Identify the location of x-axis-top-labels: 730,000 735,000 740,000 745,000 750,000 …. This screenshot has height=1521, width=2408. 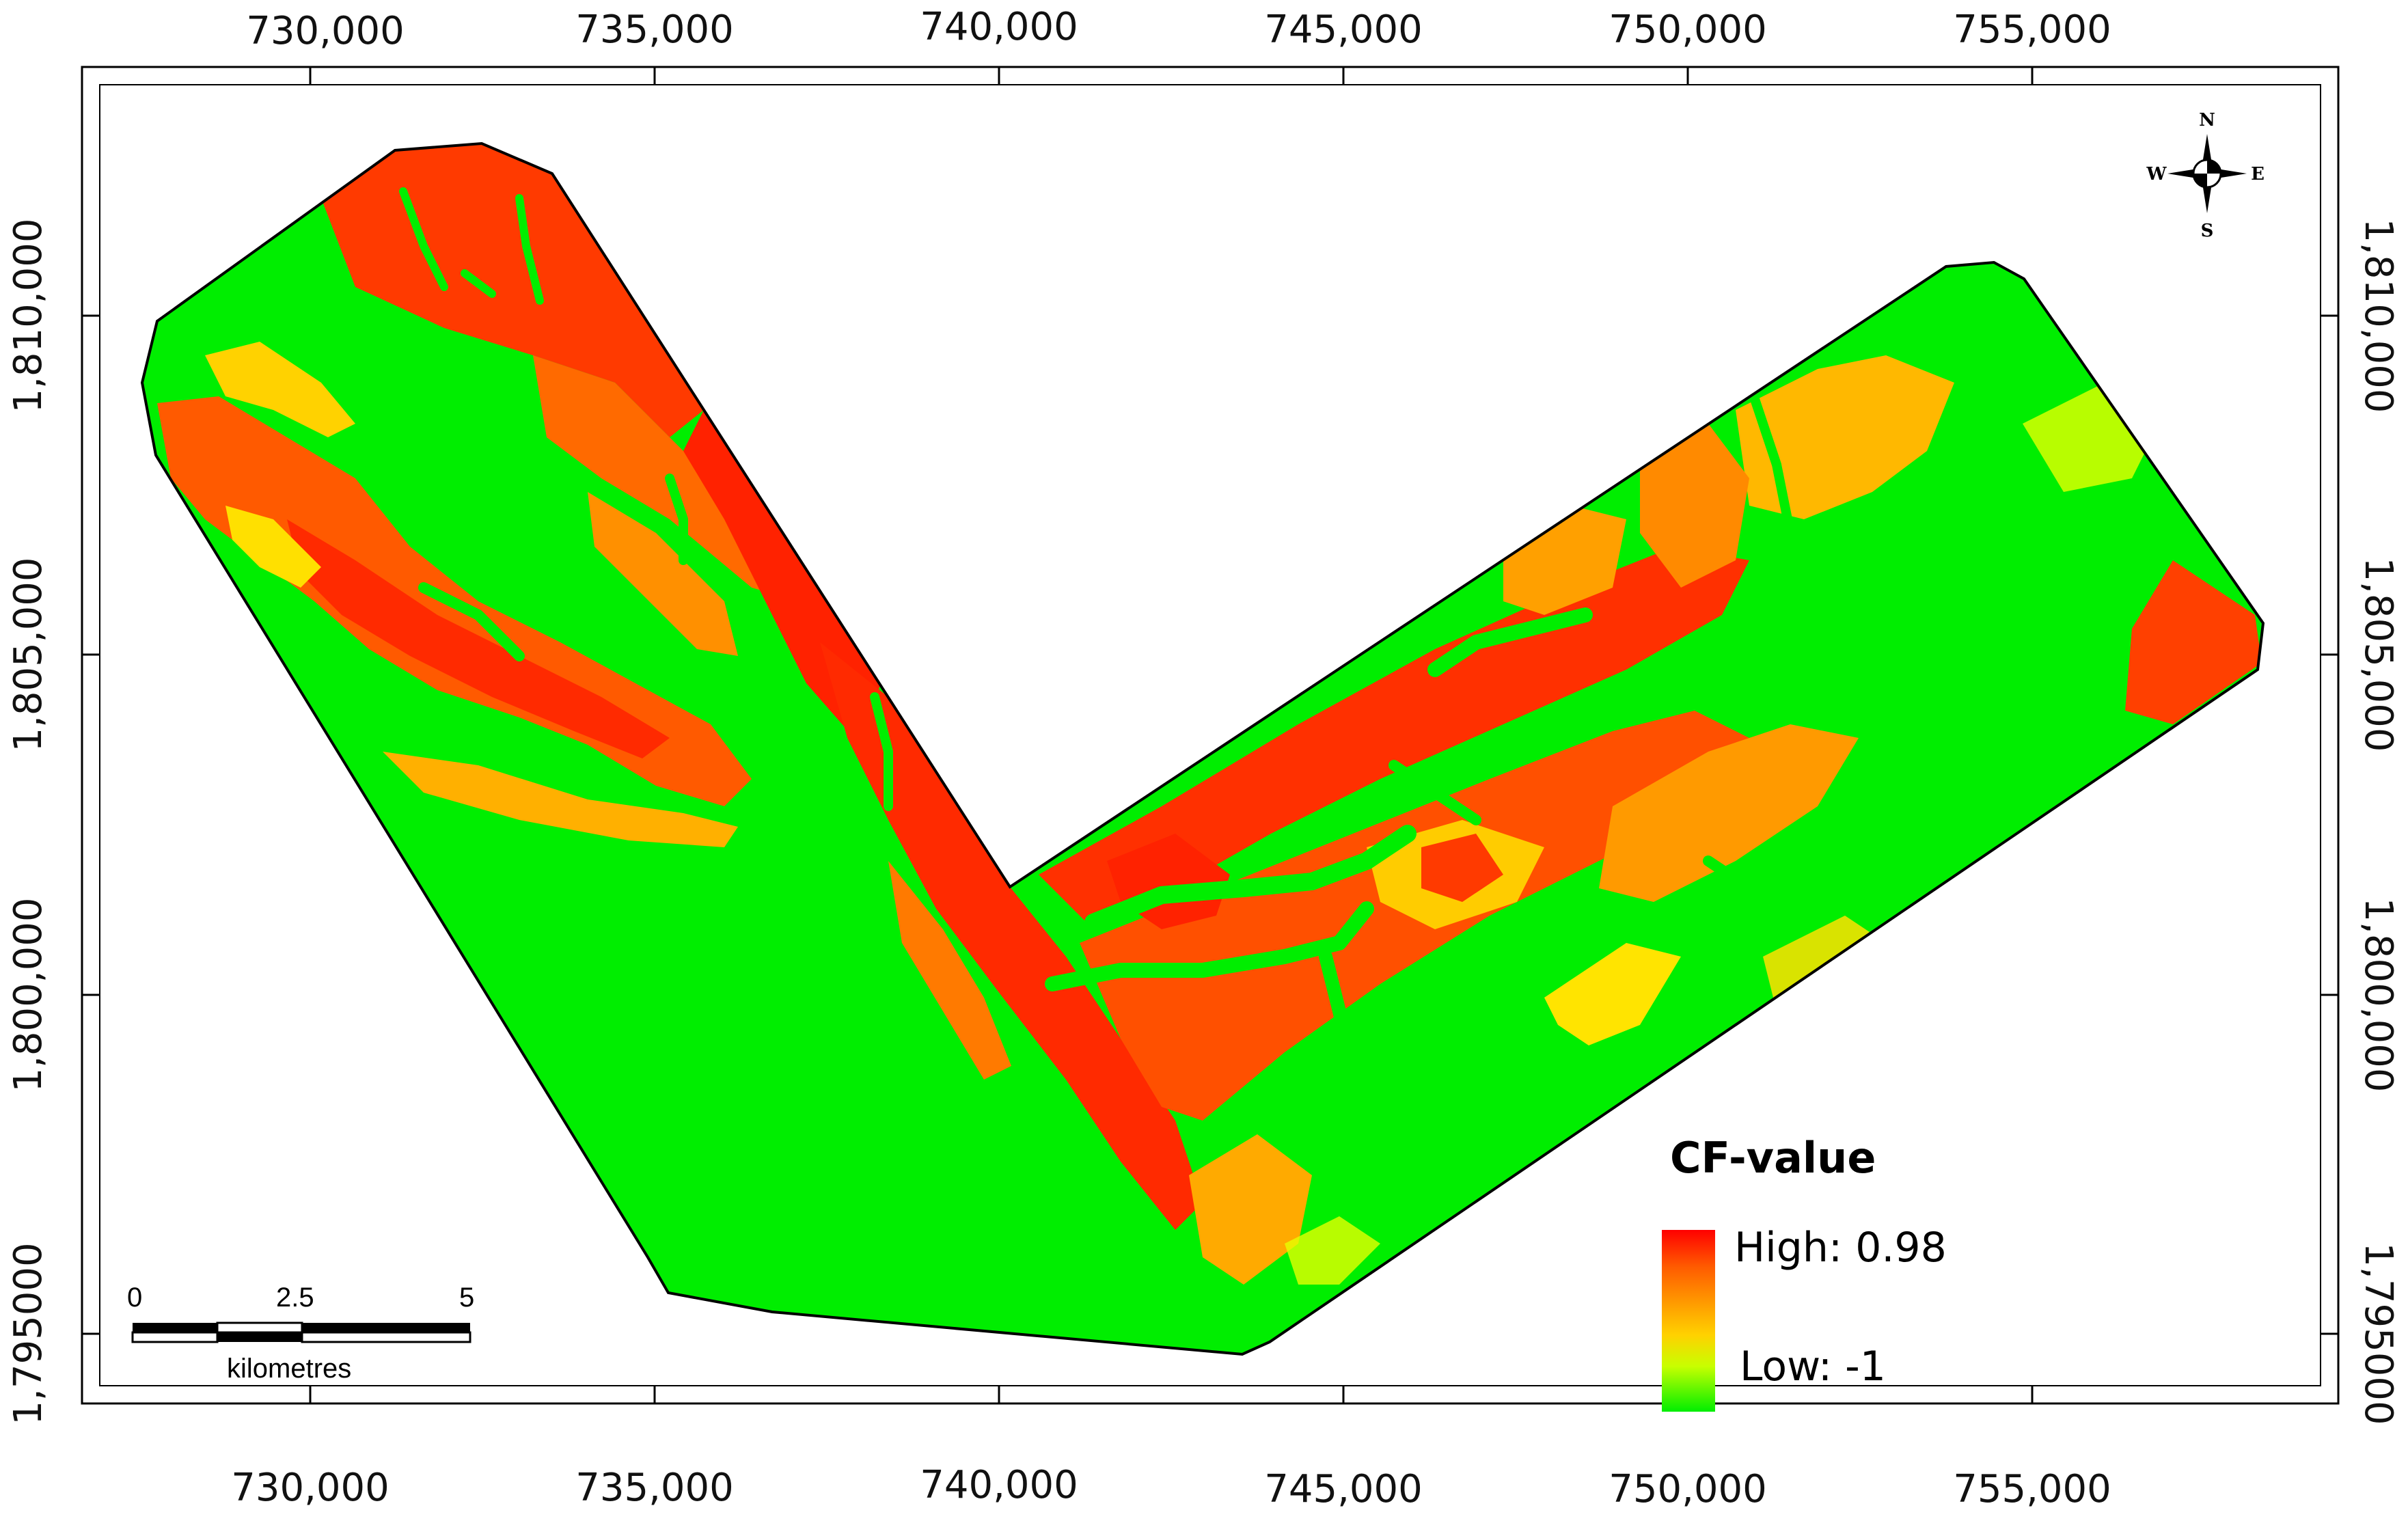
(1179, 29).